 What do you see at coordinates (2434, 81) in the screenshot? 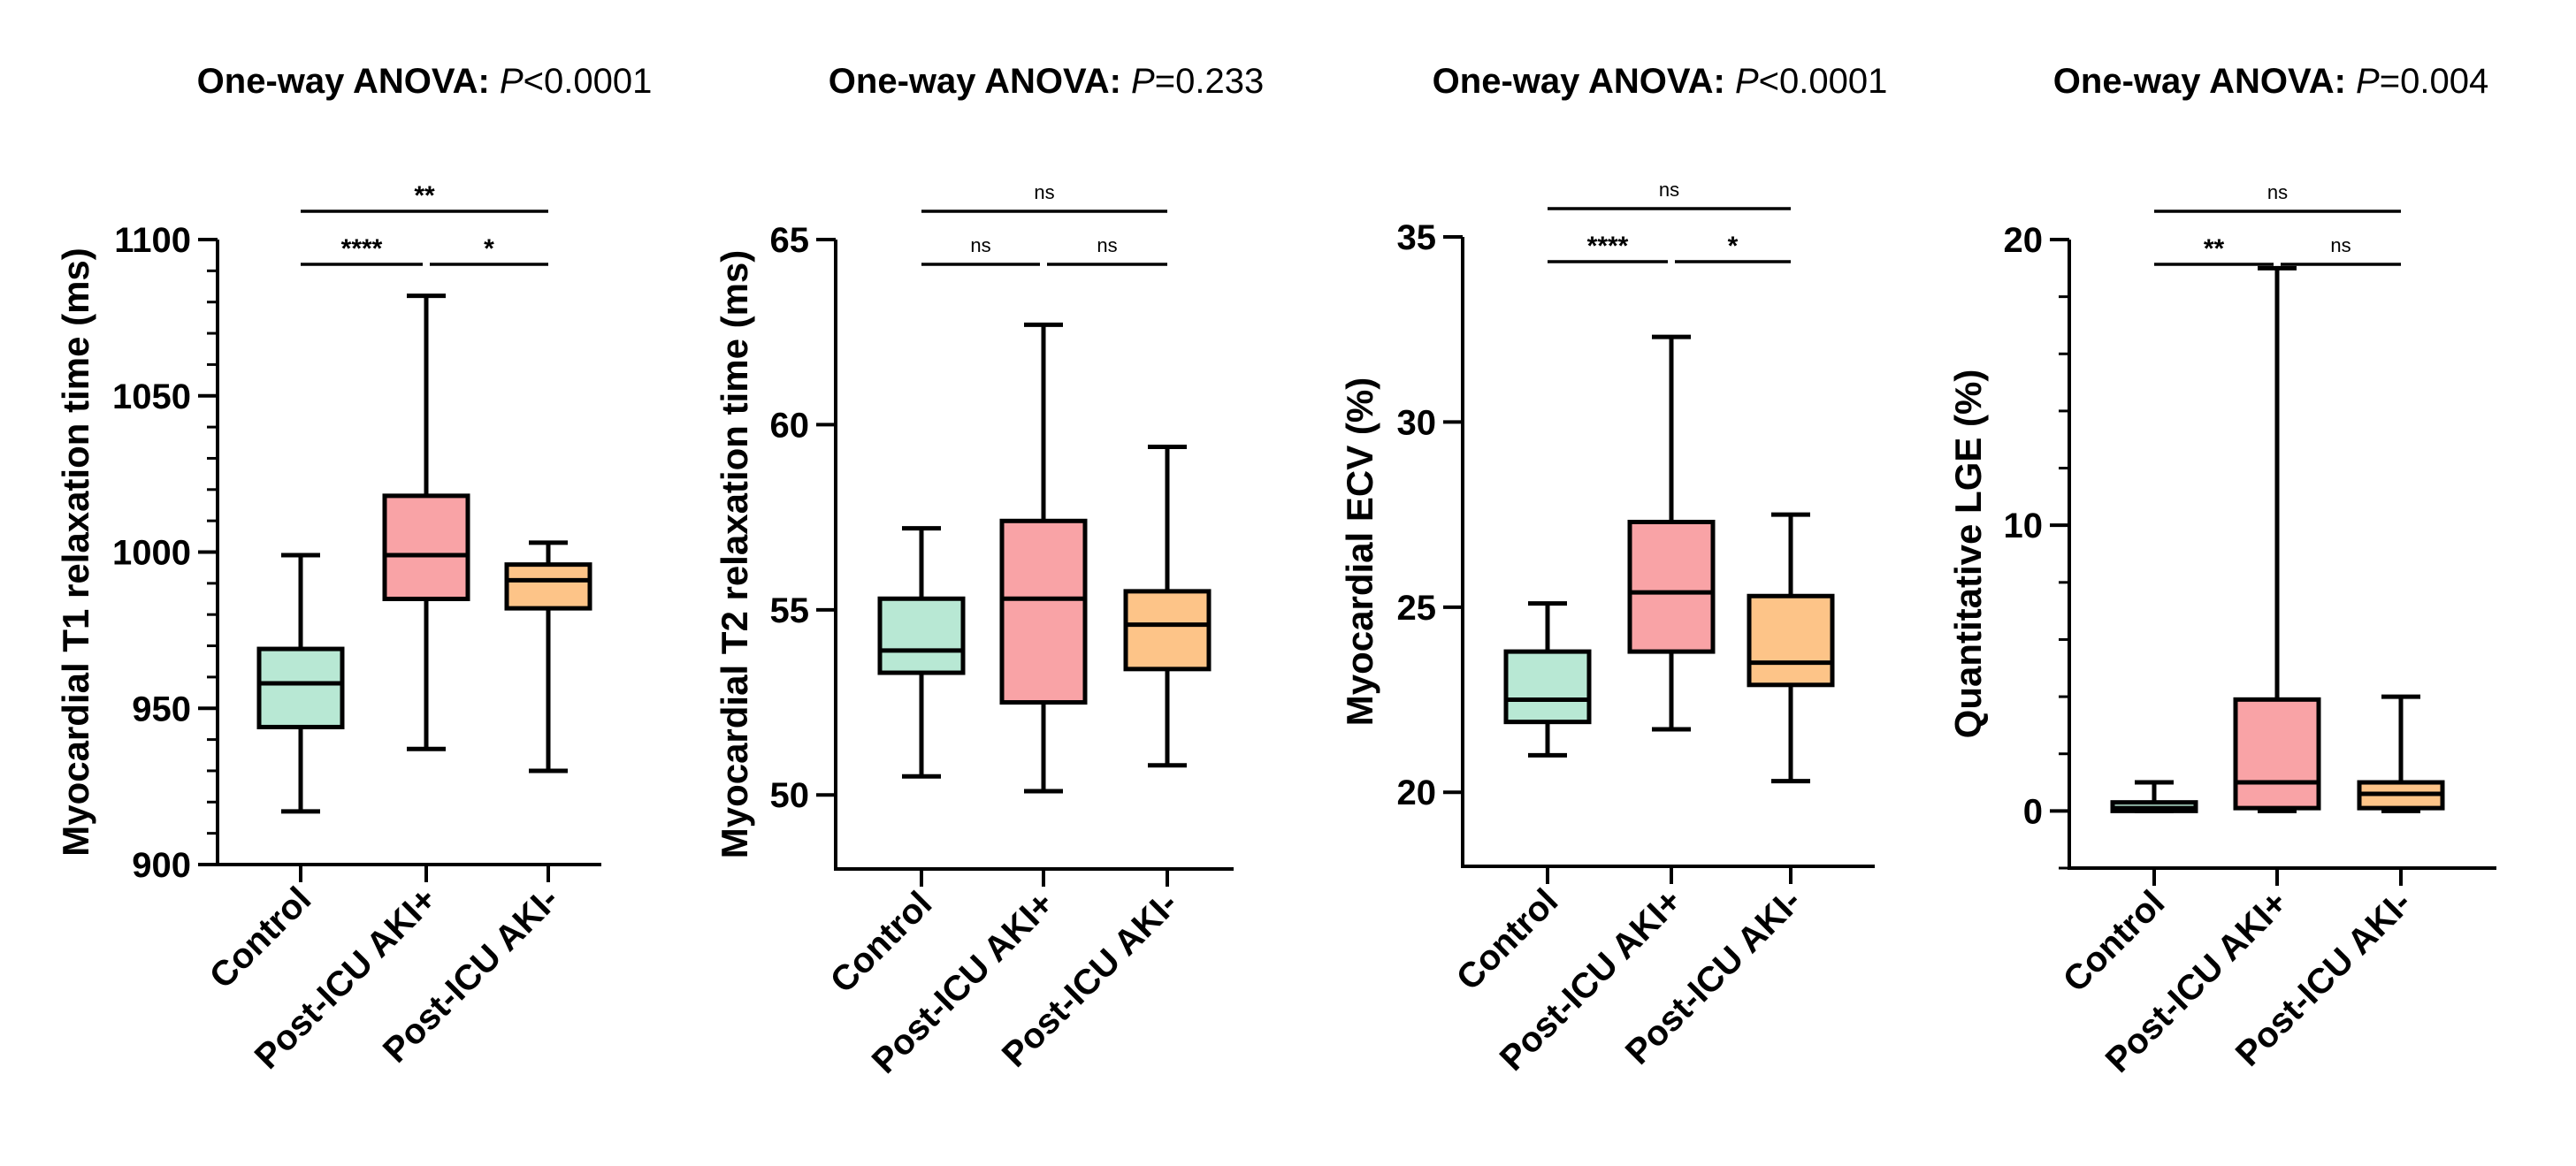
I see `title-p-value: =0.004` at bounding box center [2434, 81].